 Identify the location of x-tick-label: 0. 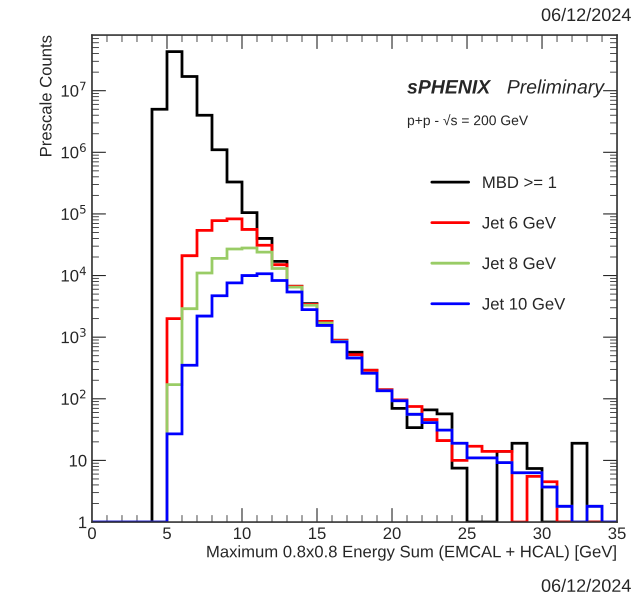
(92, 533).